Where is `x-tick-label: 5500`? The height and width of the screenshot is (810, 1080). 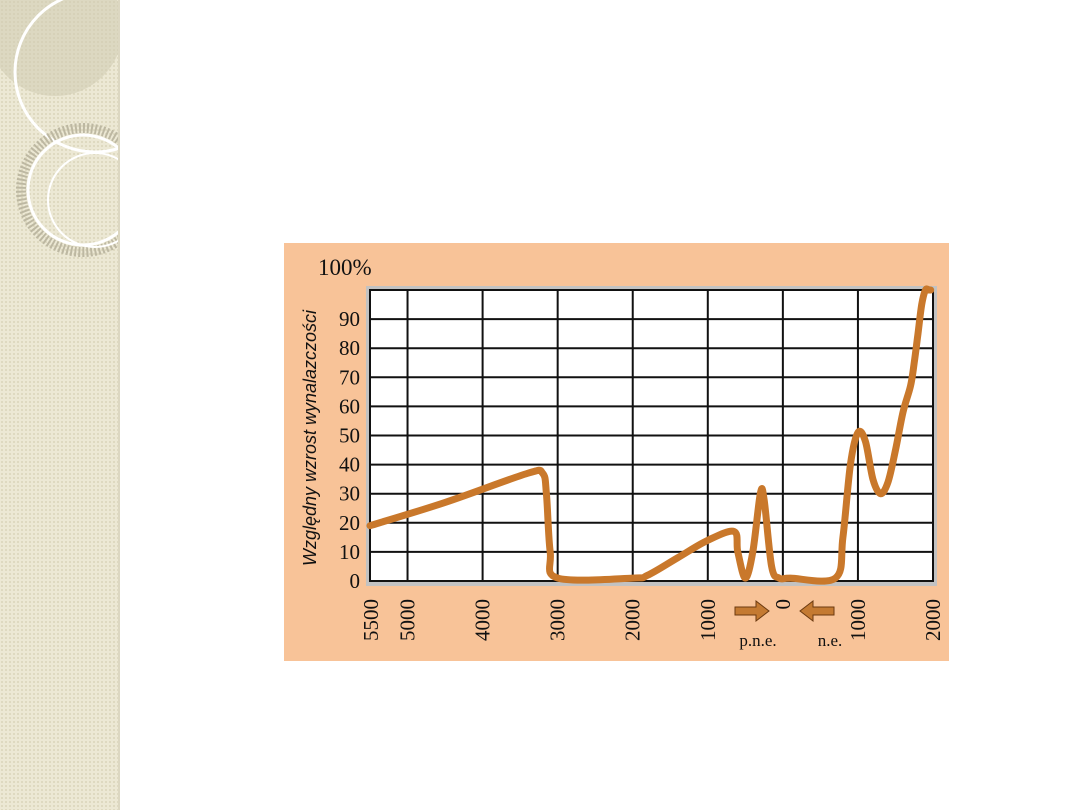 x-tick-label: 5500 is located at coordinates (371, 620).